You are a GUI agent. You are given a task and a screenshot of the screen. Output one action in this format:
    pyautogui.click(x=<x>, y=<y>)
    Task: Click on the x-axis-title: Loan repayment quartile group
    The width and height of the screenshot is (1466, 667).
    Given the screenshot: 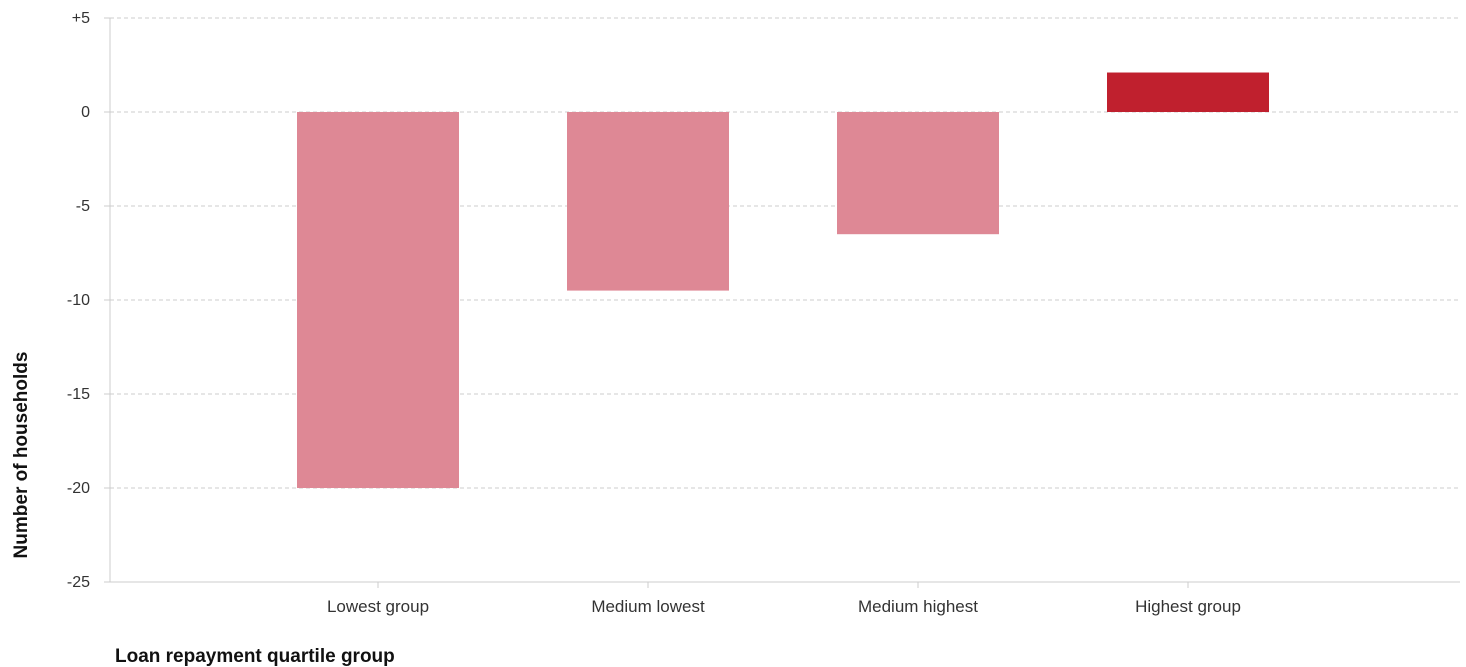 What is the action you would take?
    pyautogui.click(x=255, y=656)
    